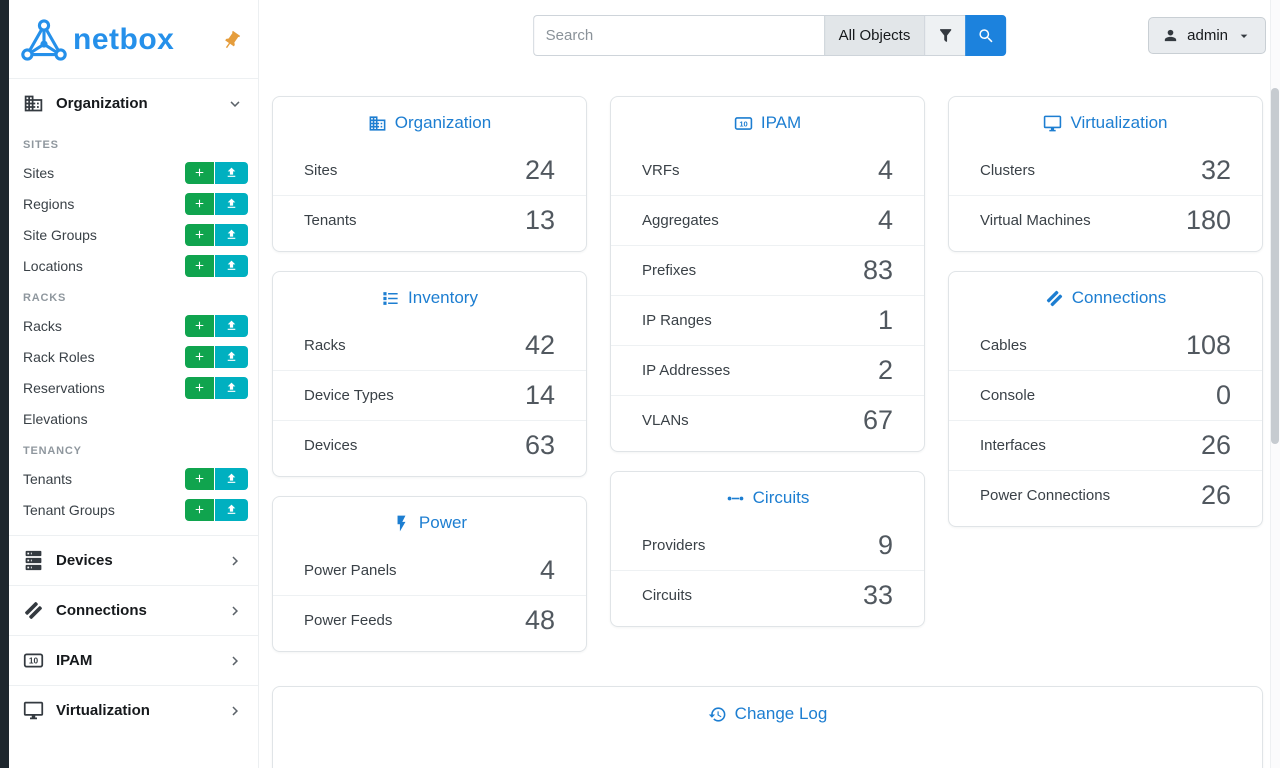 Image resolution: width=1280 pixels, height=768 pixels. I want to click on sidebar-section-block: 10 IPAM, so click(133, 660).